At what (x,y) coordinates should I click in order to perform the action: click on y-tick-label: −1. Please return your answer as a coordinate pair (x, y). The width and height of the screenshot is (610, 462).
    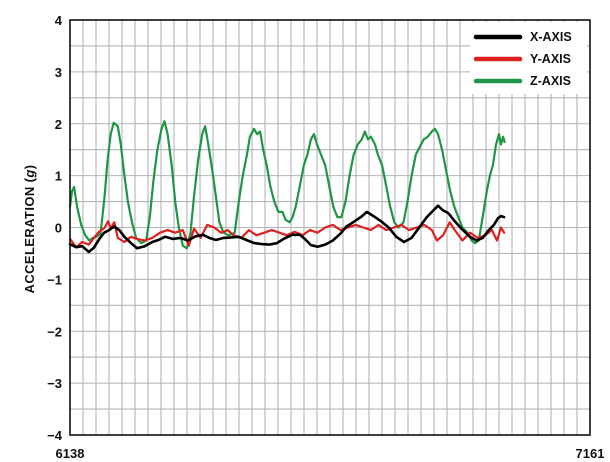
    Looking at the image, I should click on (54, 279).